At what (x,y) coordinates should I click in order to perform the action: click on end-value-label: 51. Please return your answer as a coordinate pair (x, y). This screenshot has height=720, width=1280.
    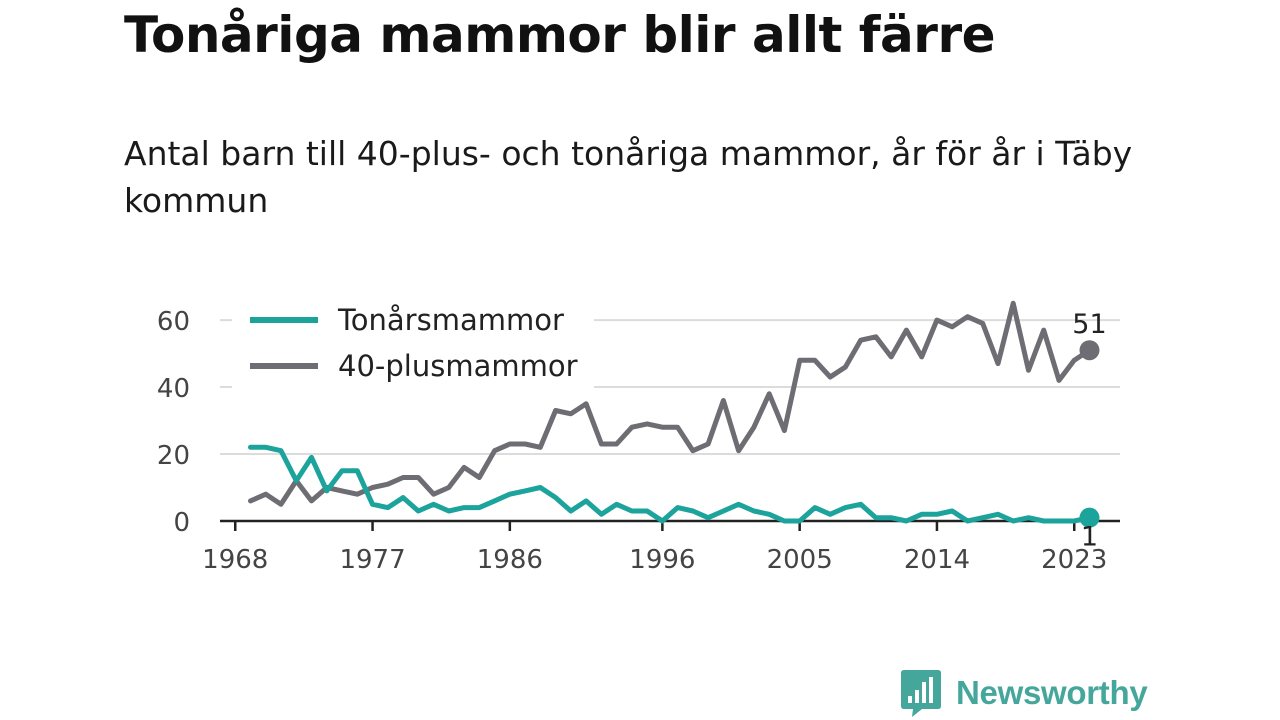
    Looking at the image, I should click on (1089, 324).